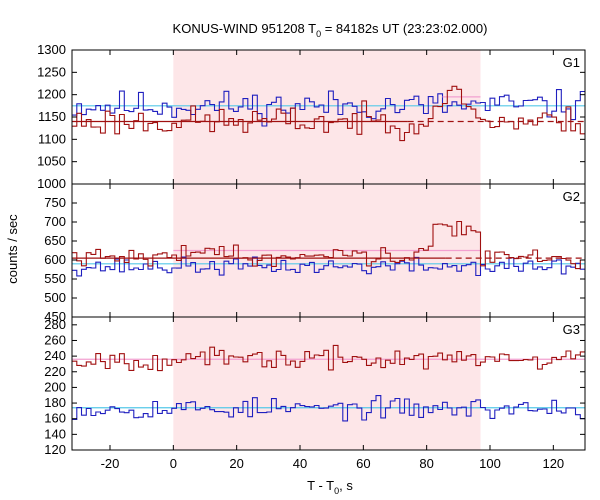  I want to click on y-tick-label: 500, so click(55, 297).